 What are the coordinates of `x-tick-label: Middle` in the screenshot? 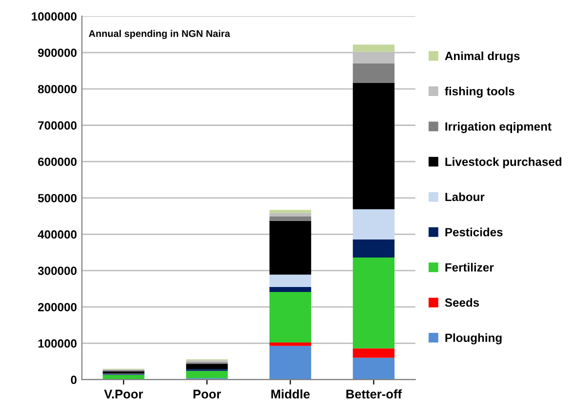 It's located at (290, 394).